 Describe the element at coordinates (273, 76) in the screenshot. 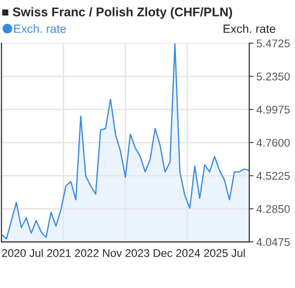

I see `y-tick-label: 5.2350` at that location.